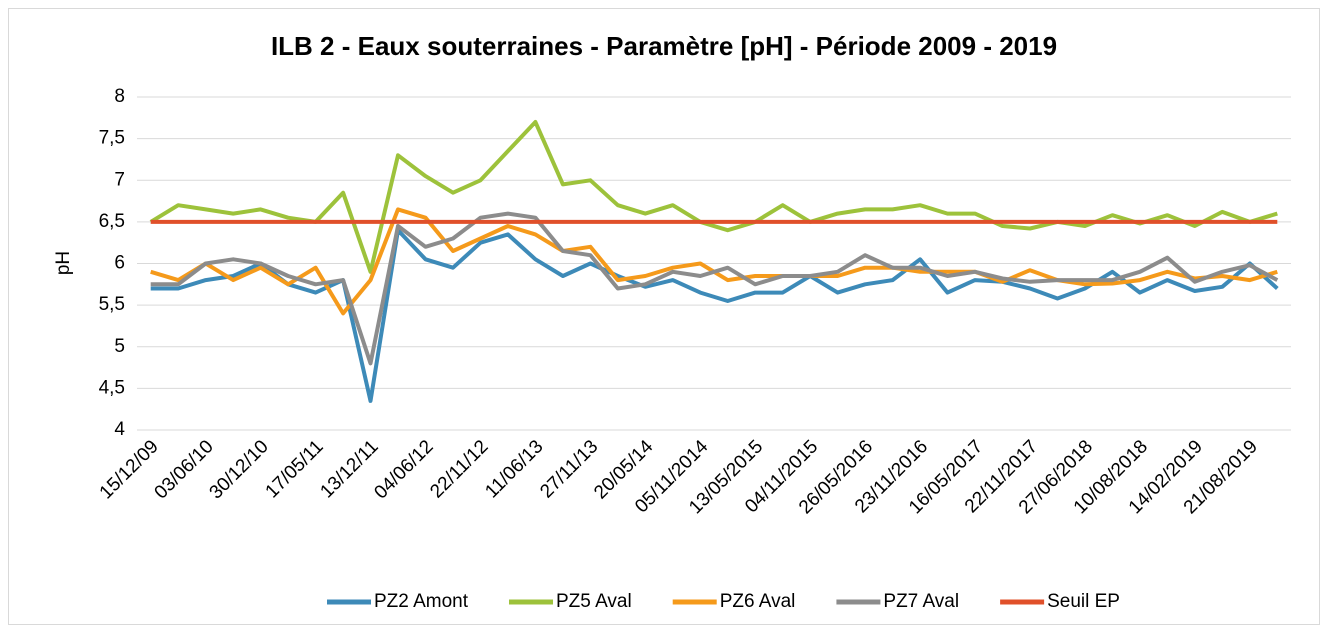  What do you see at coordinates (421, 601) in the screenshot?
I see `legend-label: PZ2 Amont` at bounding box center [421, 601].